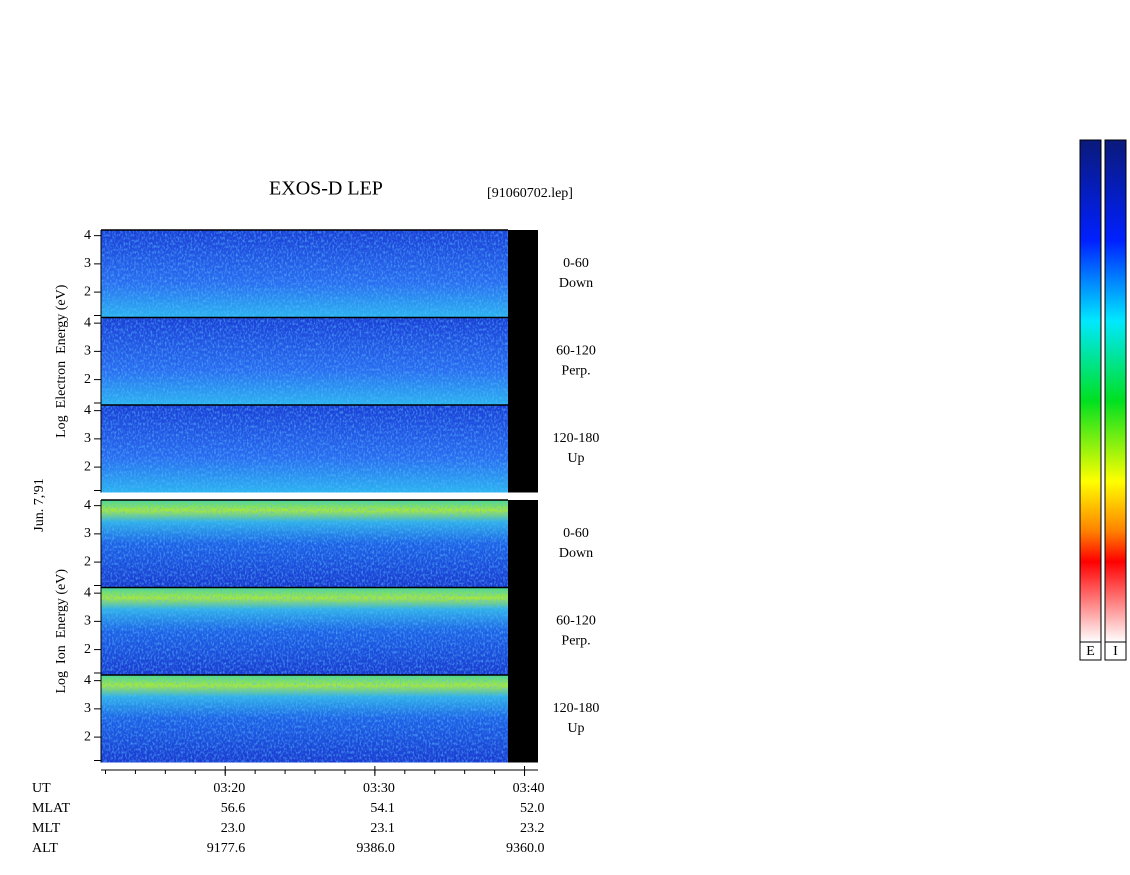  Describe the element at coordinates (41, 788) in the screenshot. I see `x-axis-label: UT` at that location.